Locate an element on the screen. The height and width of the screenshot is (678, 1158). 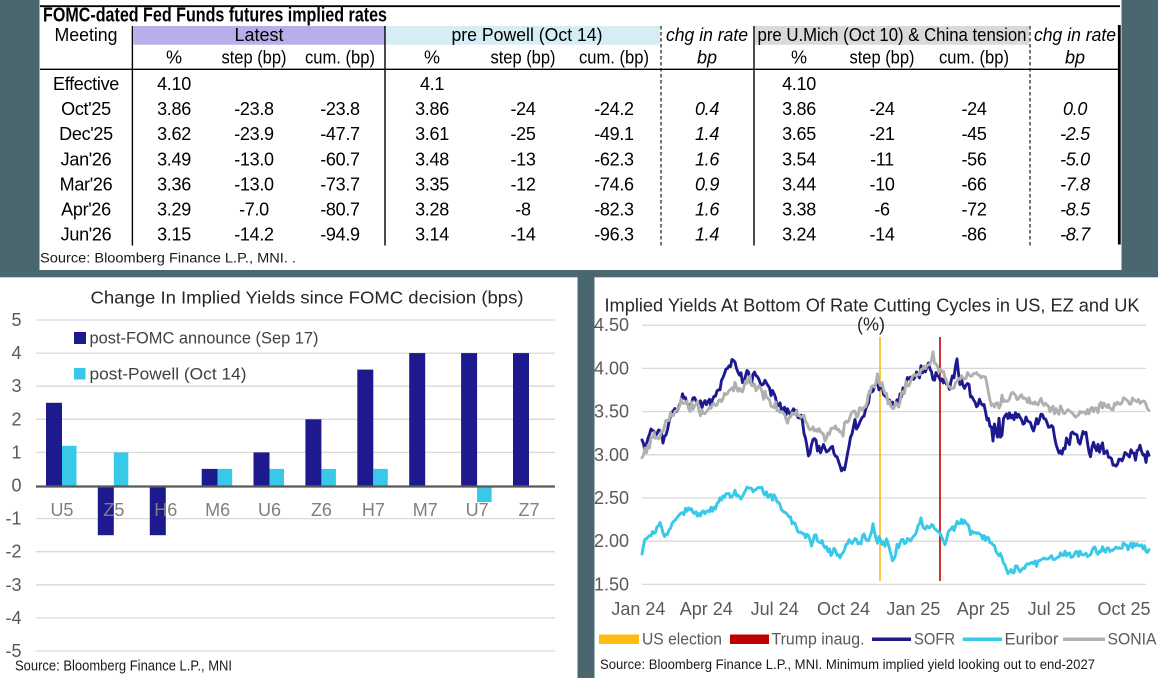
svg-text: -8 is located at coordinates (523, 210).